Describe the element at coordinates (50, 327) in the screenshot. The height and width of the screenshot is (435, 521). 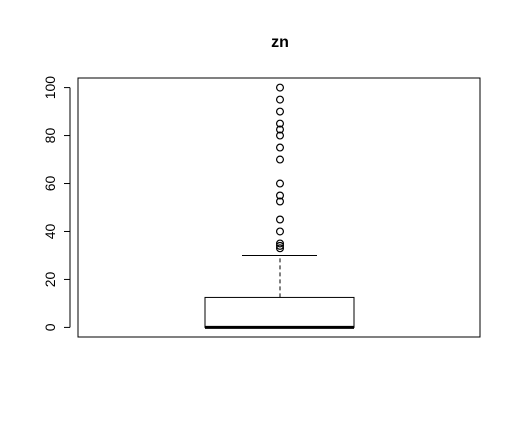
I see `y-tick-label: 0` at that location.